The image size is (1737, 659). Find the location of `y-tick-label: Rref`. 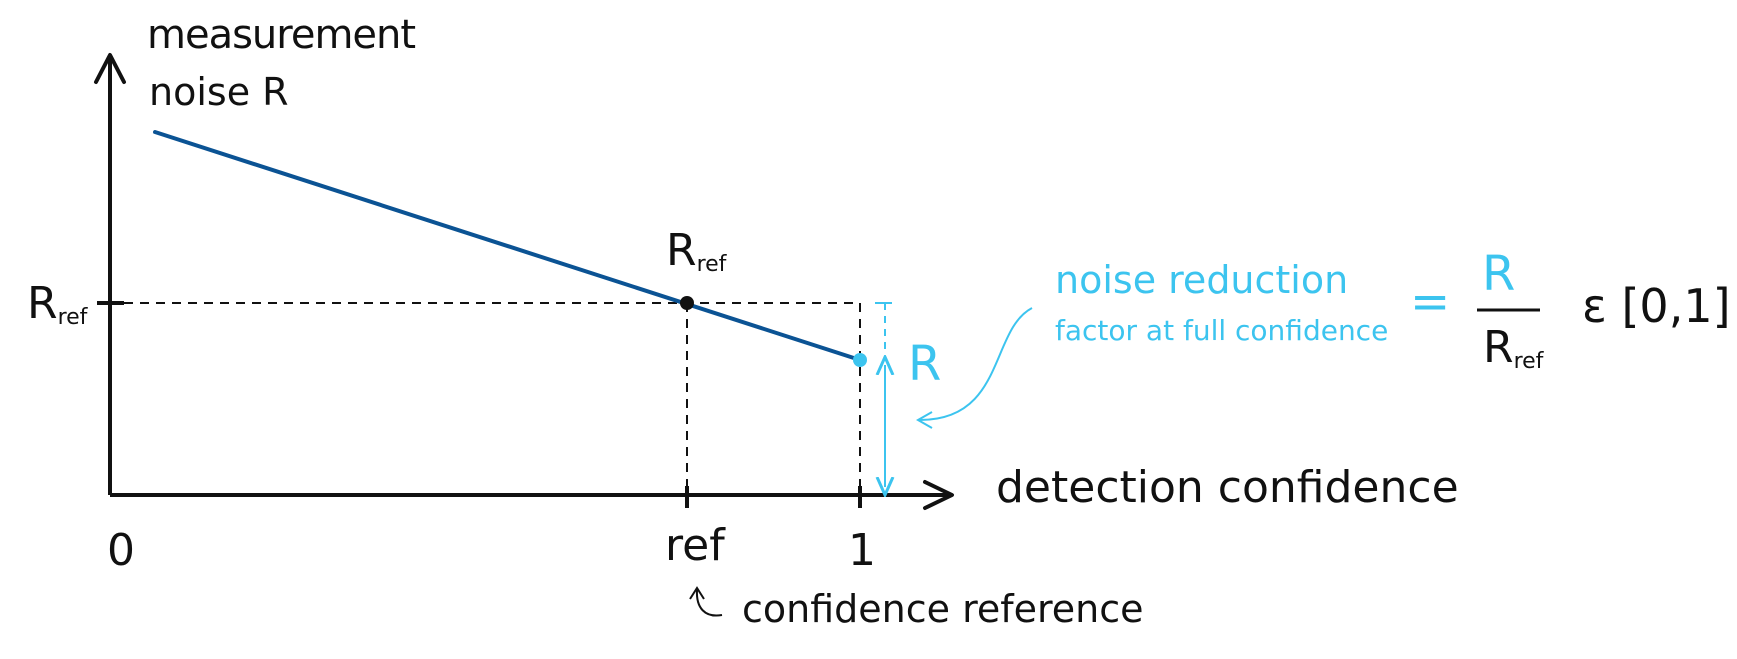

y-tick-label: Rref is located at coordinates (58, 304).